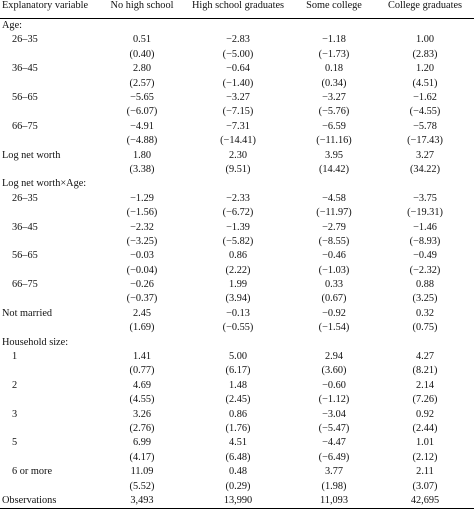 The width and height of the screenshot is (474, 509). What do you see at coordinates (237, 314) in the screenshot?
I see `table-row: Not married 2.45 −0.13 −0.92 0.32` at bounding box center [237, 314].